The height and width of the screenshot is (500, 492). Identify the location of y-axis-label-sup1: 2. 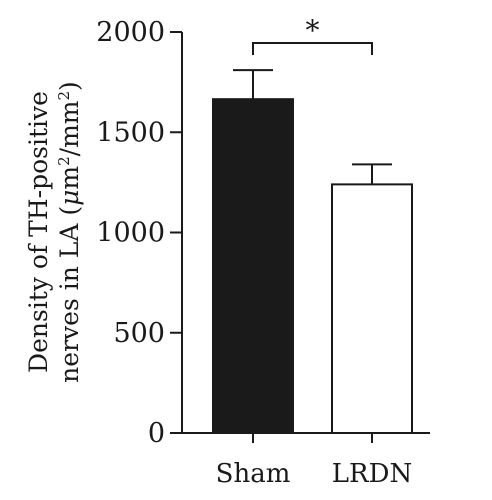
(64, 161).